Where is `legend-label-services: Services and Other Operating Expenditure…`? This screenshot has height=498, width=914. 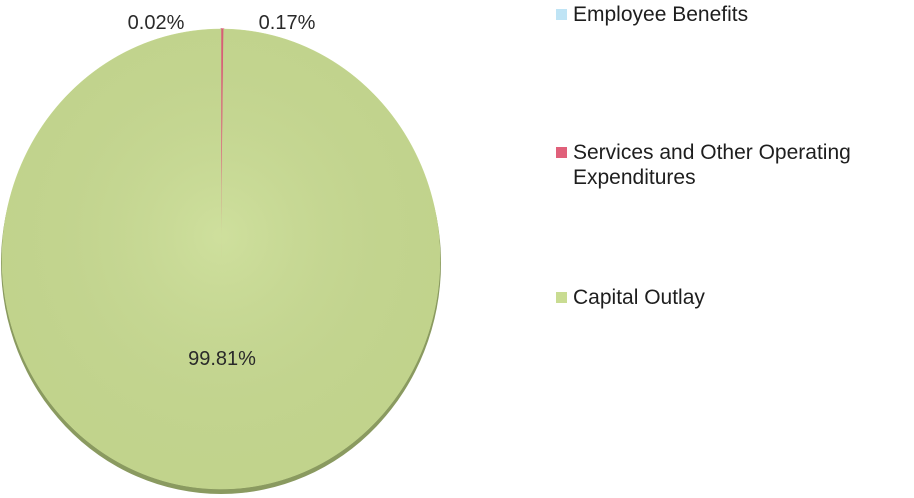
legend-label-services: Services and Other Operating Expenditure… is located at coordinates (712, 165).